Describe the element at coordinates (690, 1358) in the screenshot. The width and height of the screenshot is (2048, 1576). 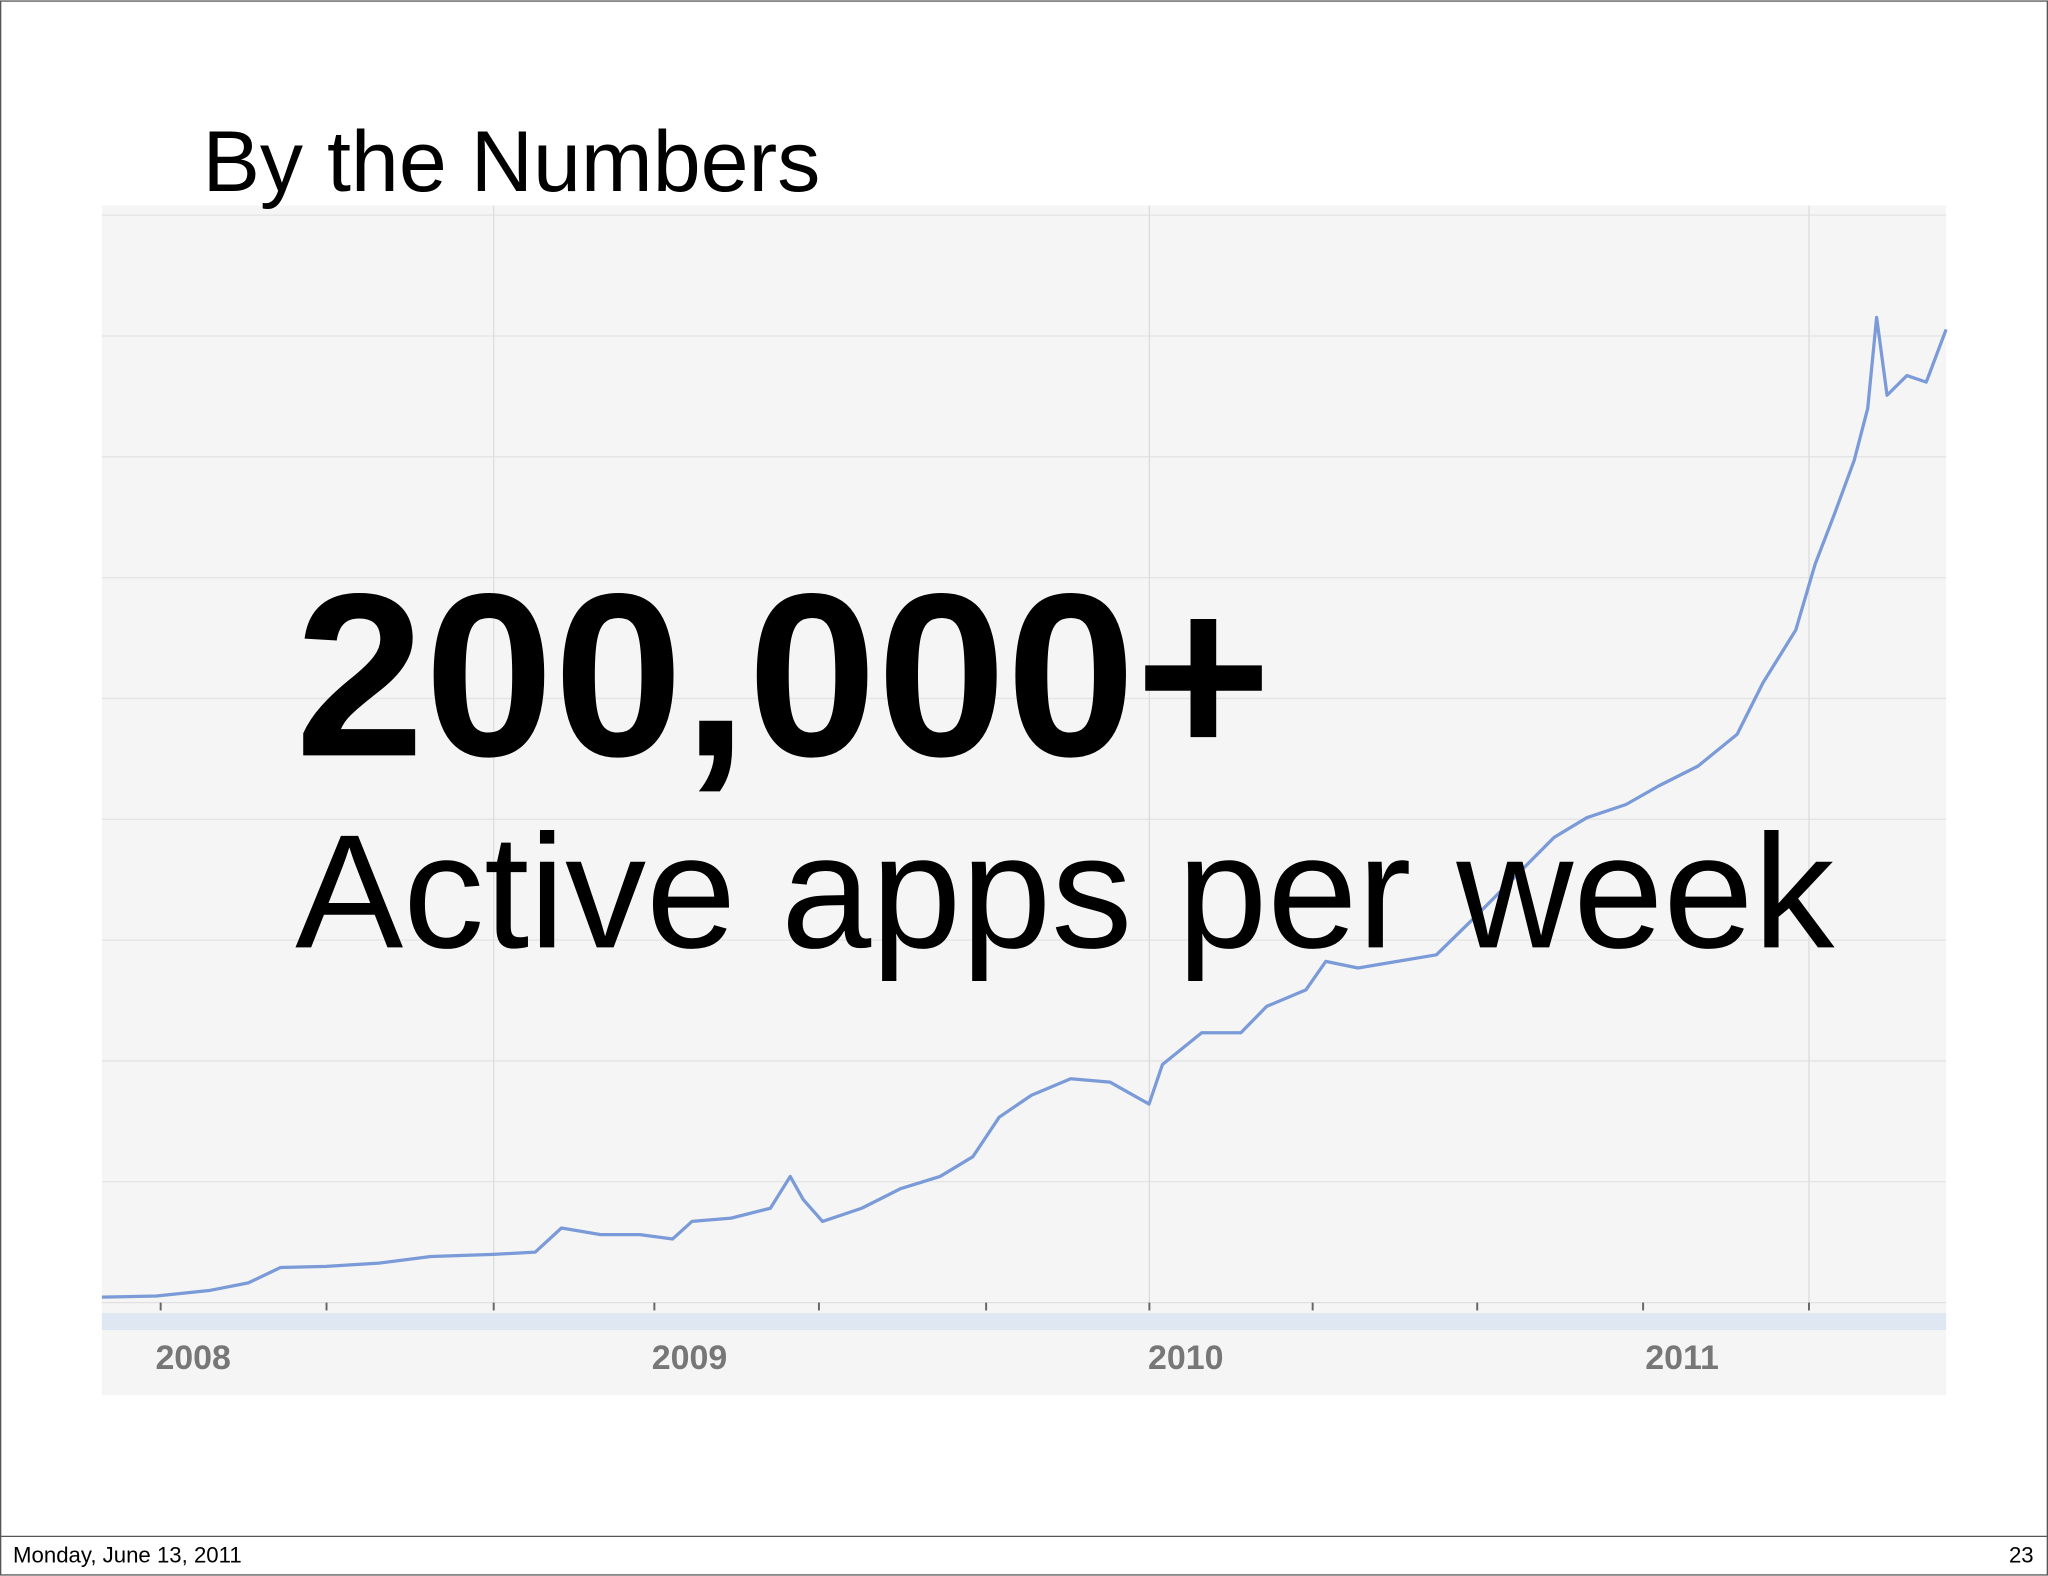
I see `x-tick-label: 2009` at that location.